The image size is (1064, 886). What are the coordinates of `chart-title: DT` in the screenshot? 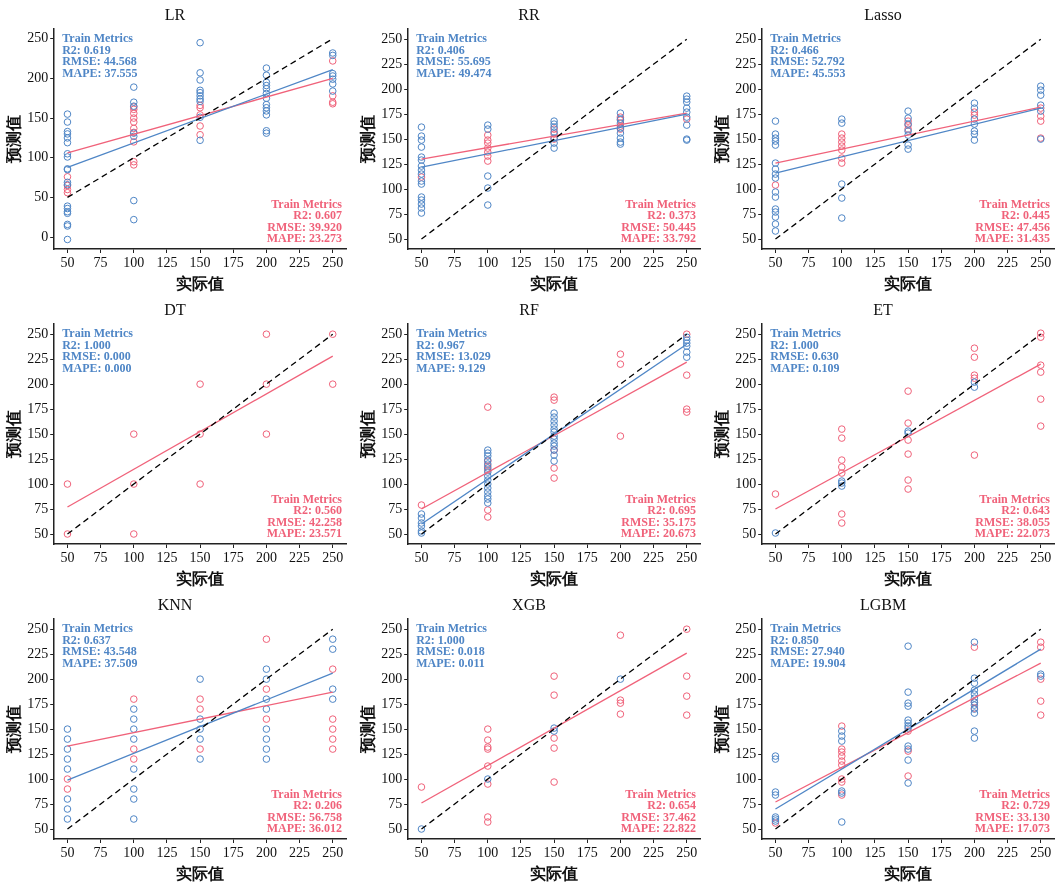 It's located at (175, 309).